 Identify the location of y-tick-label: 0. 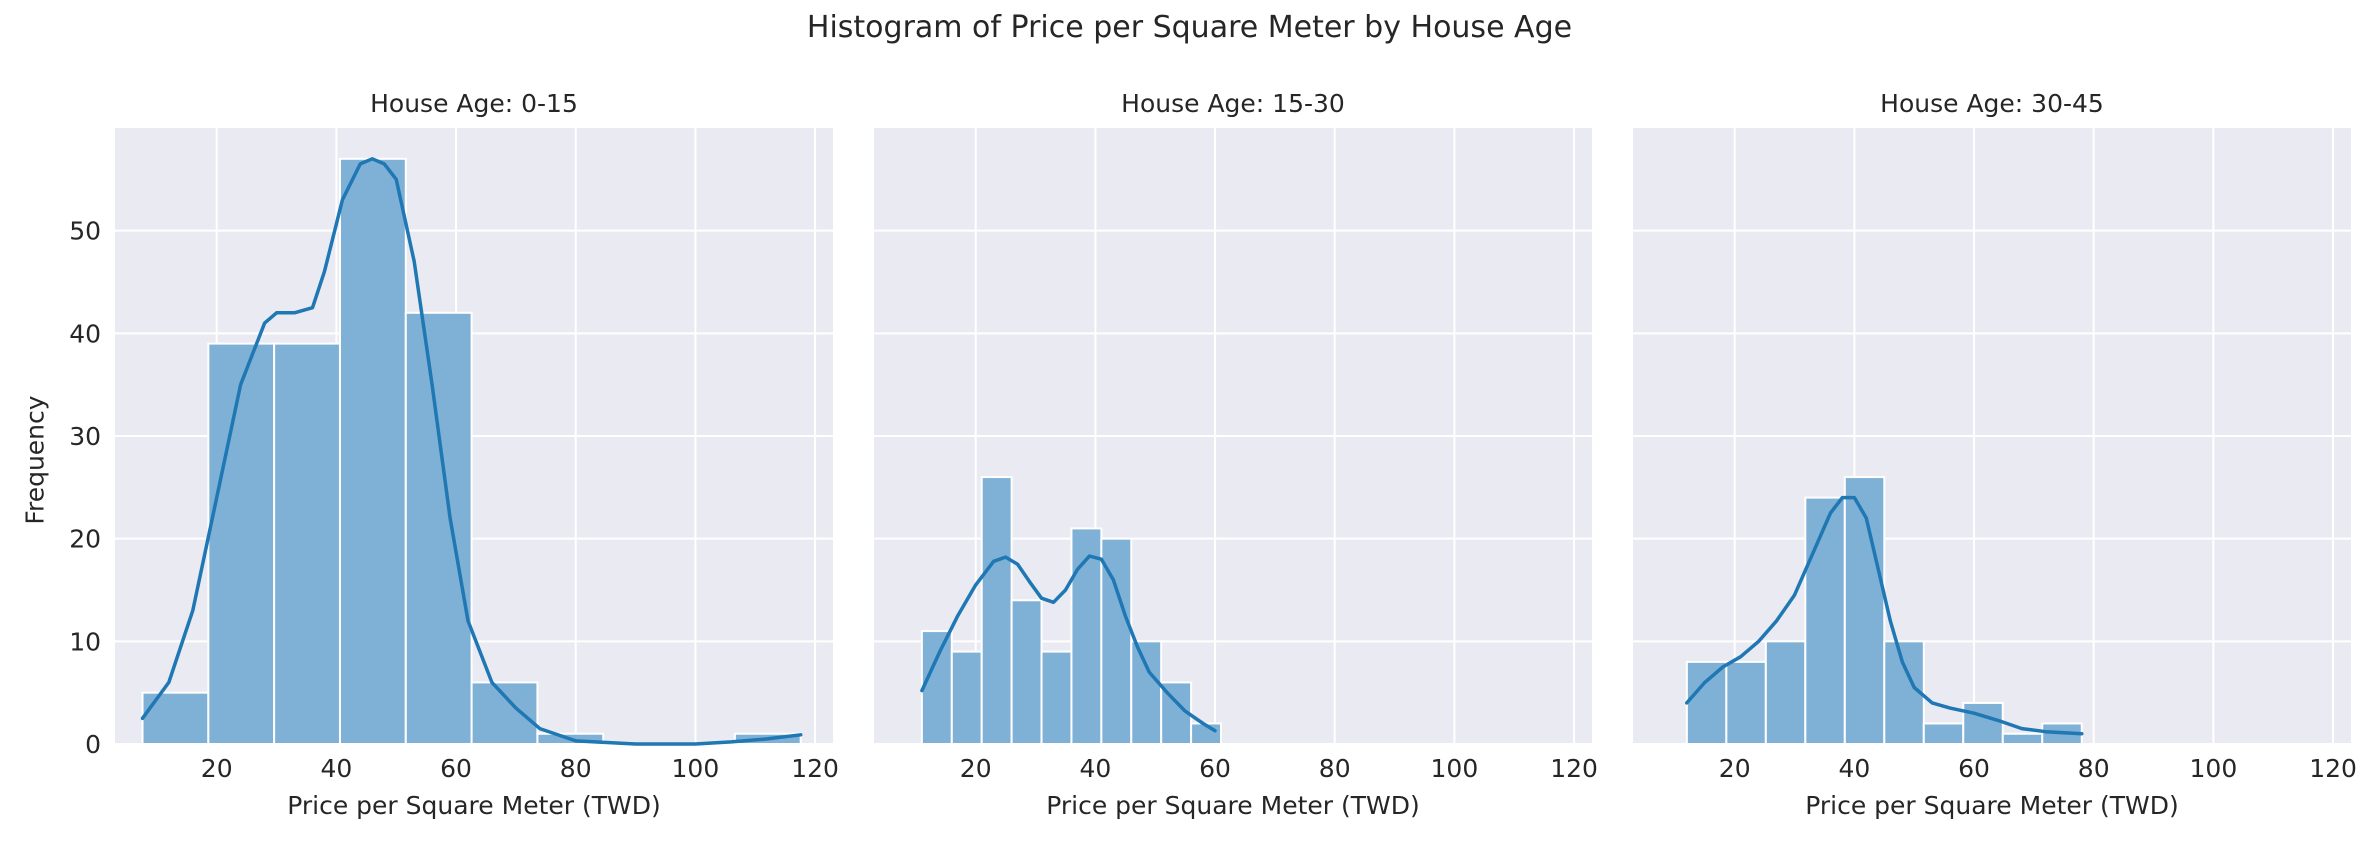
(93, 744).